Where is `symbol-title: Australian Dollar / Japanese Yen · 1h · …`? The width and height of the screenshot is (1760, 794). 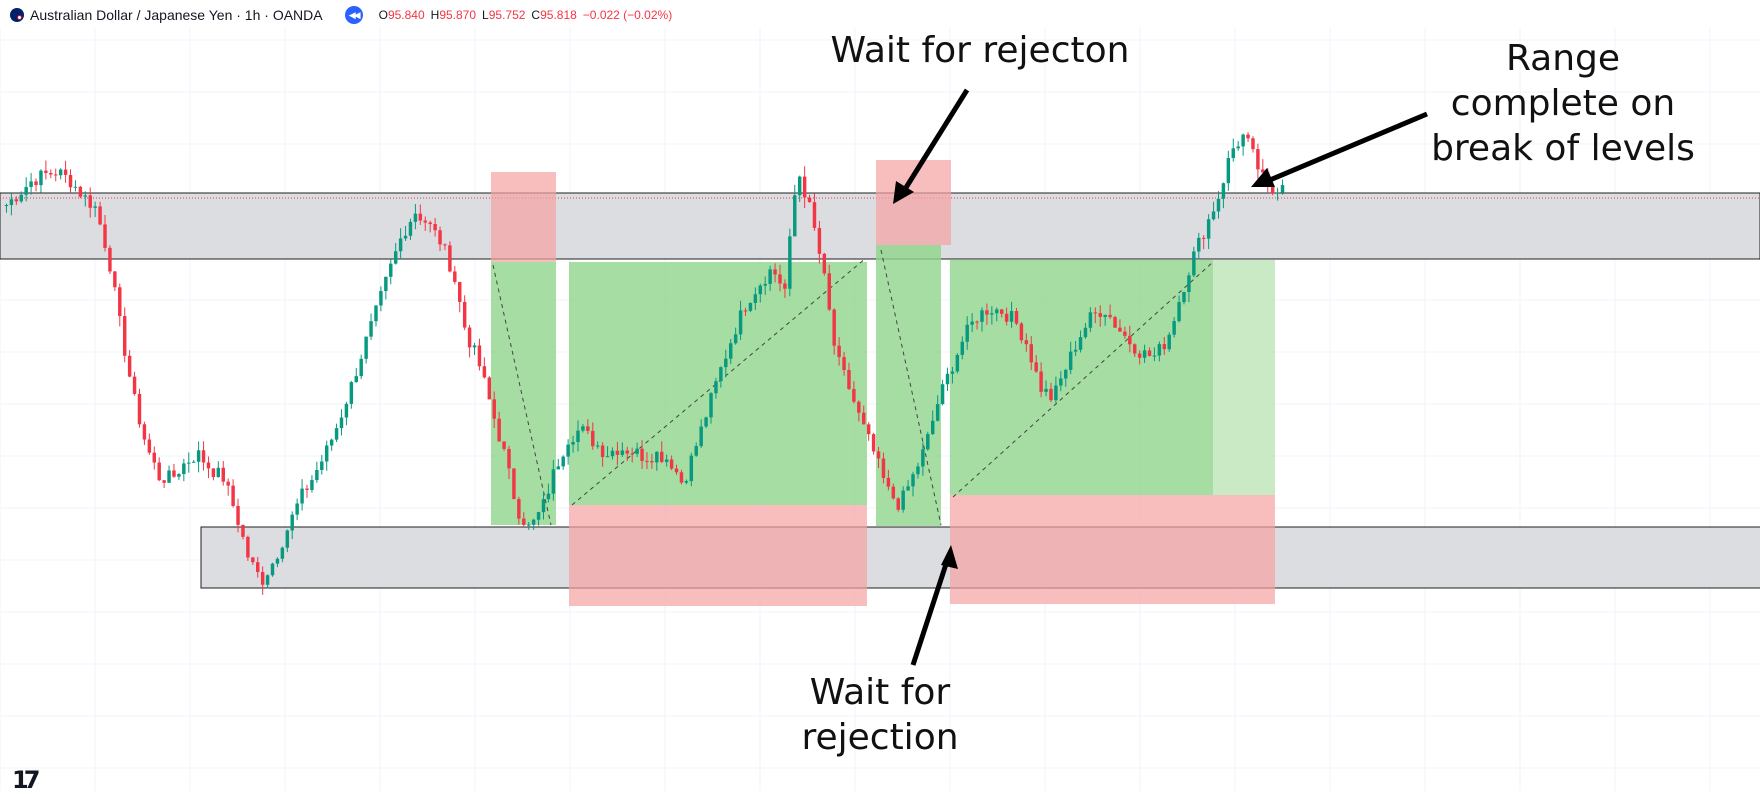 symbol-title: Australian Dollar / Japanese Yen · 1h · … is located at coordinates (176, 15).